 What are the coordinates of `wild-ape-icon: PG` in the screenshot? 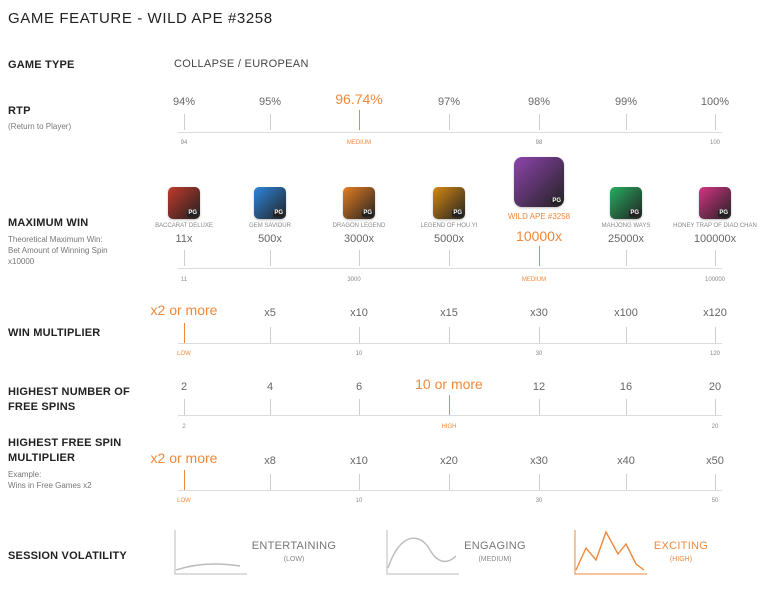 It's located at (539, 182).